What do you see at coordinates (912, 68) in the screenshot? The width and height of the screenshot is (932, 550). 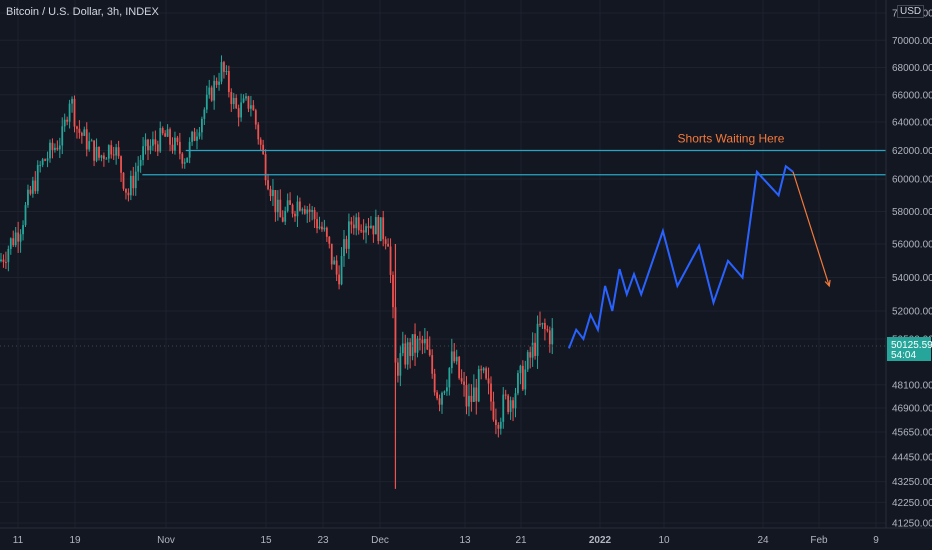 I see `price-tick-label: 68000.00` at bounding box center [912, 68].